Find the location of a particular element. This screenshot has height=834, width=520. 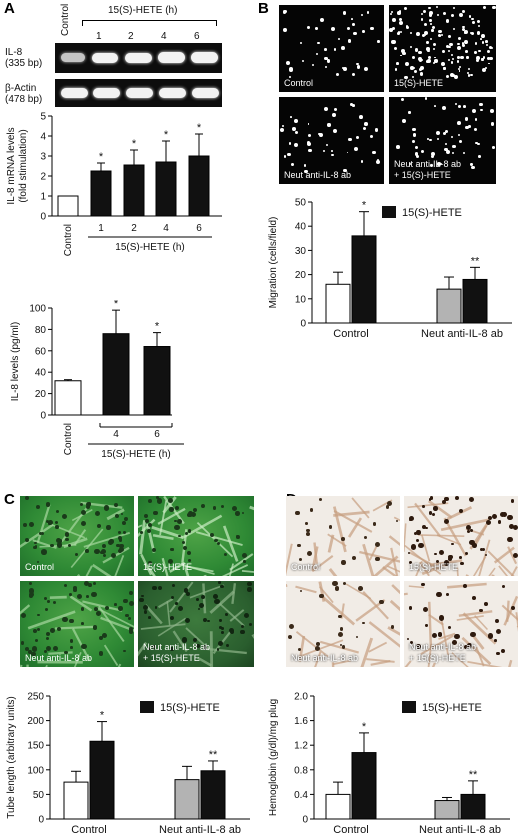

micro-caption: 15(S)-HETE is located at coordinates (434, 567).